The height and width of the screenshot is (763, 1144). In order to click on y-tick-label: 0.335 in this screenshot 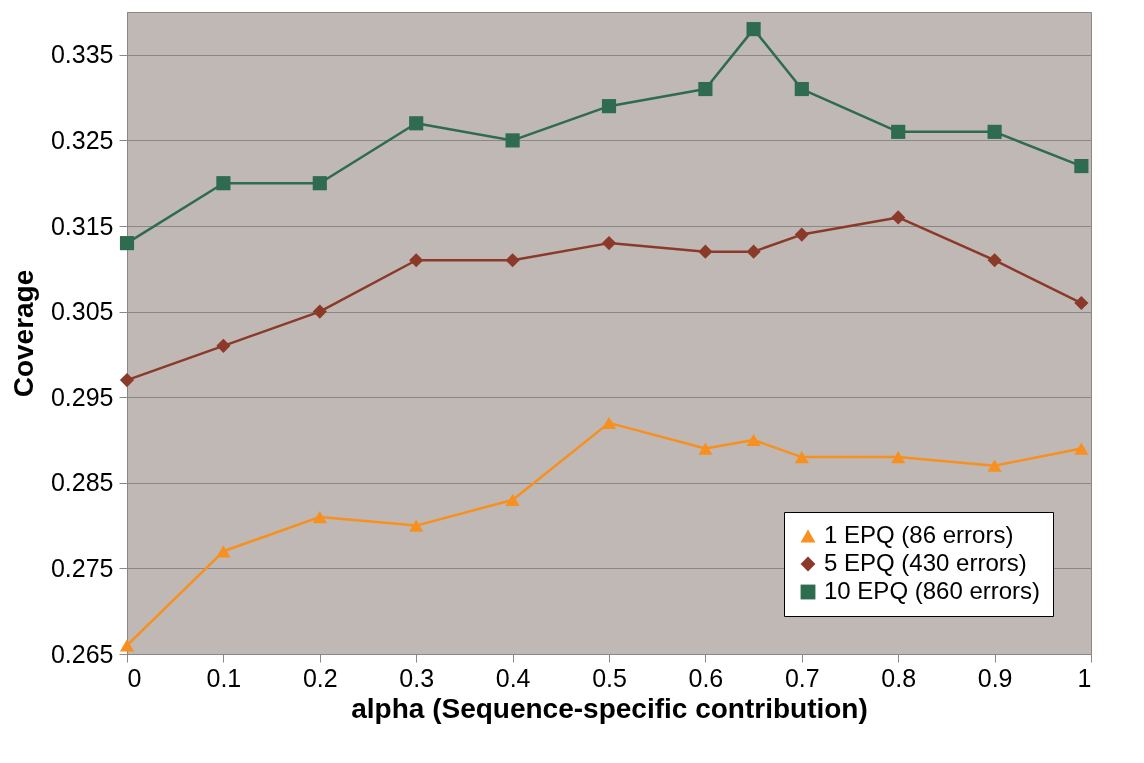, I will do `click(82, 54)`.